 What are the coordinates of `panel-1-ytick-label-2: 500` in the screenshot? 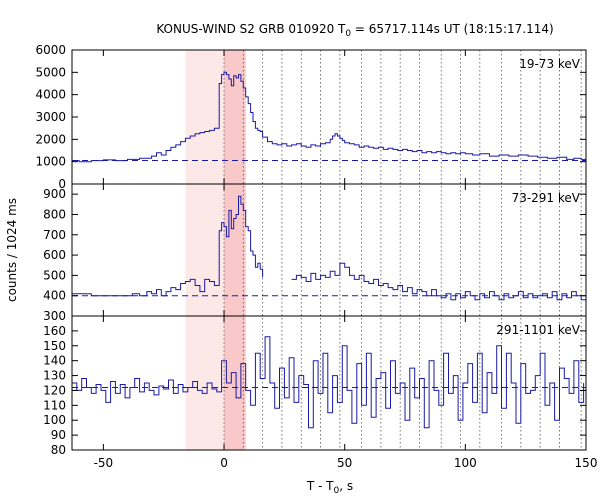 It's located at (54, 275).